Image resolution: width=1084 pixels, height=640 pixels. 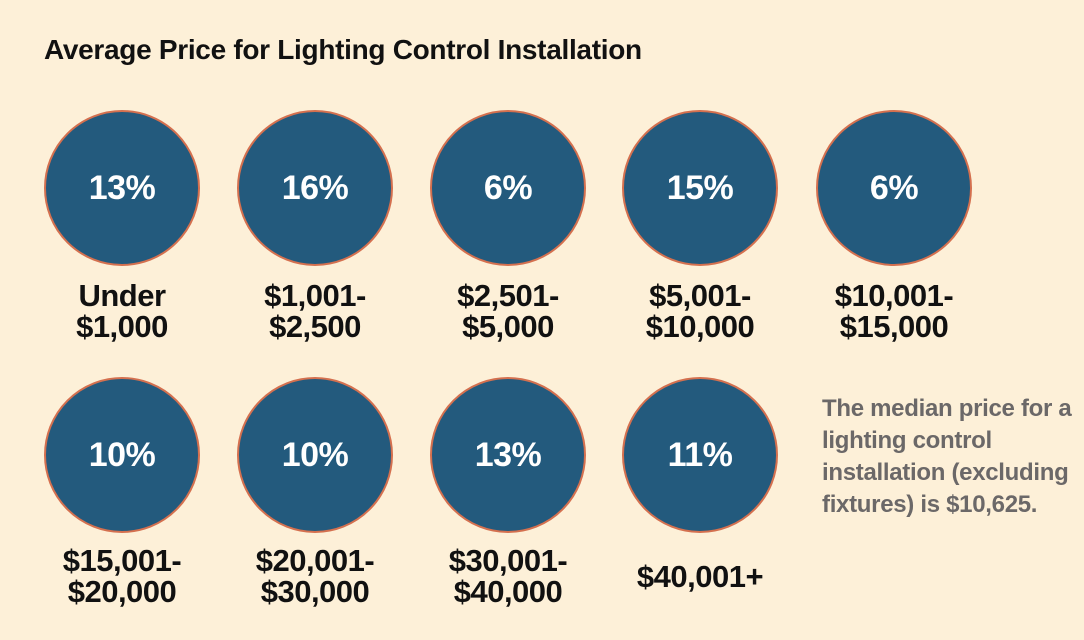 What do you see at coordinates (315, 295) in the screenshot?
I see `category-label-line: $1,001-` at bounding box center [315, 295].